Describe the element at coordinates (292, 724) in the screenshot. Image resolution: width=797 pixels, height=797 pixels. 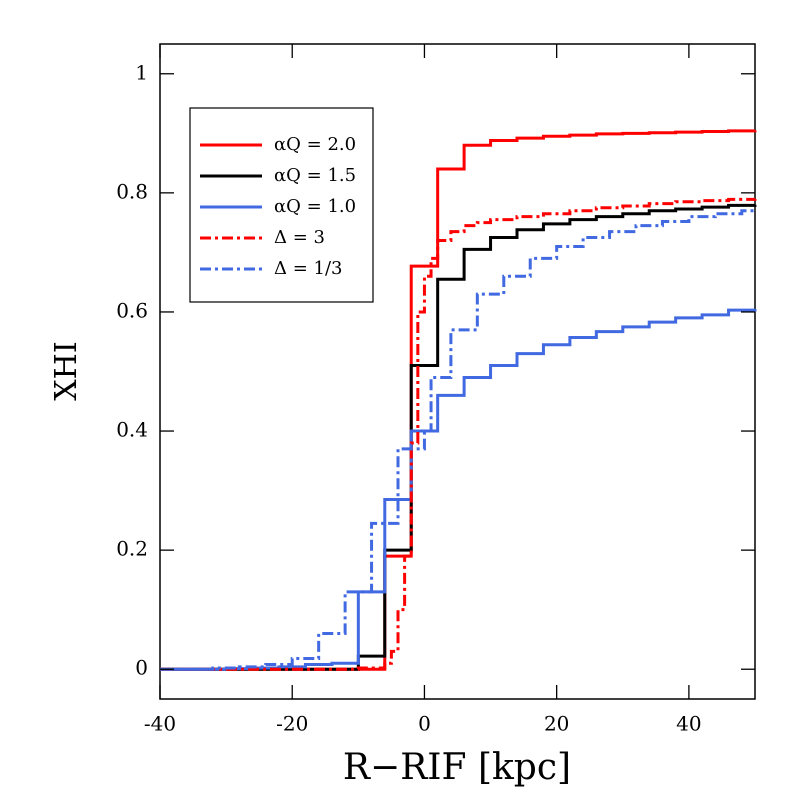
I see `x-tick-label: -20` at that location.